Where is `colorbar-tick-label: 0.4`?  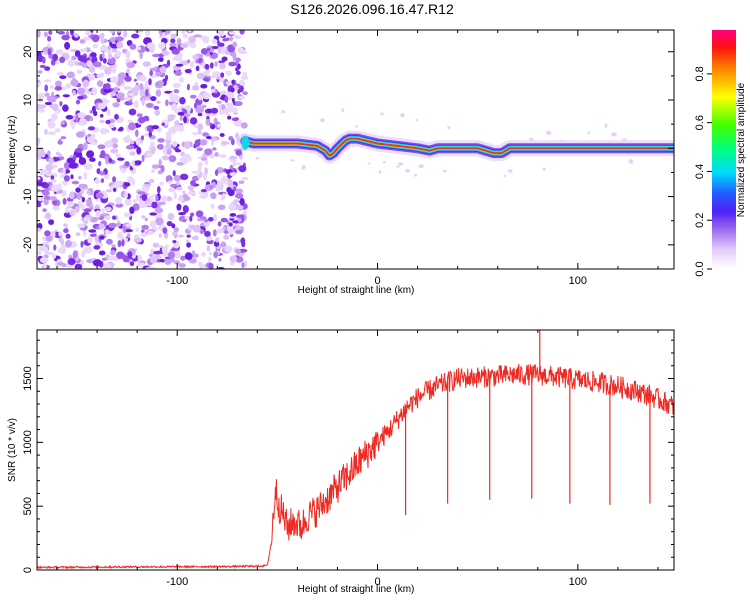
colorbar-tick-label: 0.4 is located at coordinates (700, 171).